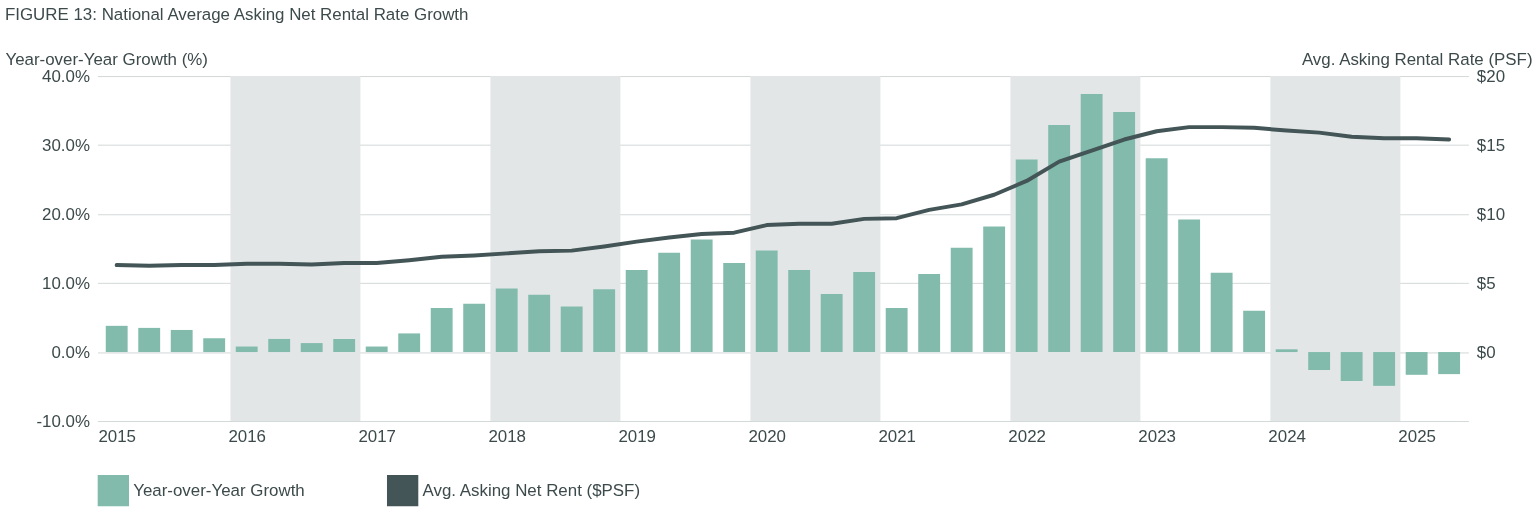  What do you see at coordinates (377, 437) in the screenshot?
I see `x-tick-label: 2017` at bounding box center [377, 437].